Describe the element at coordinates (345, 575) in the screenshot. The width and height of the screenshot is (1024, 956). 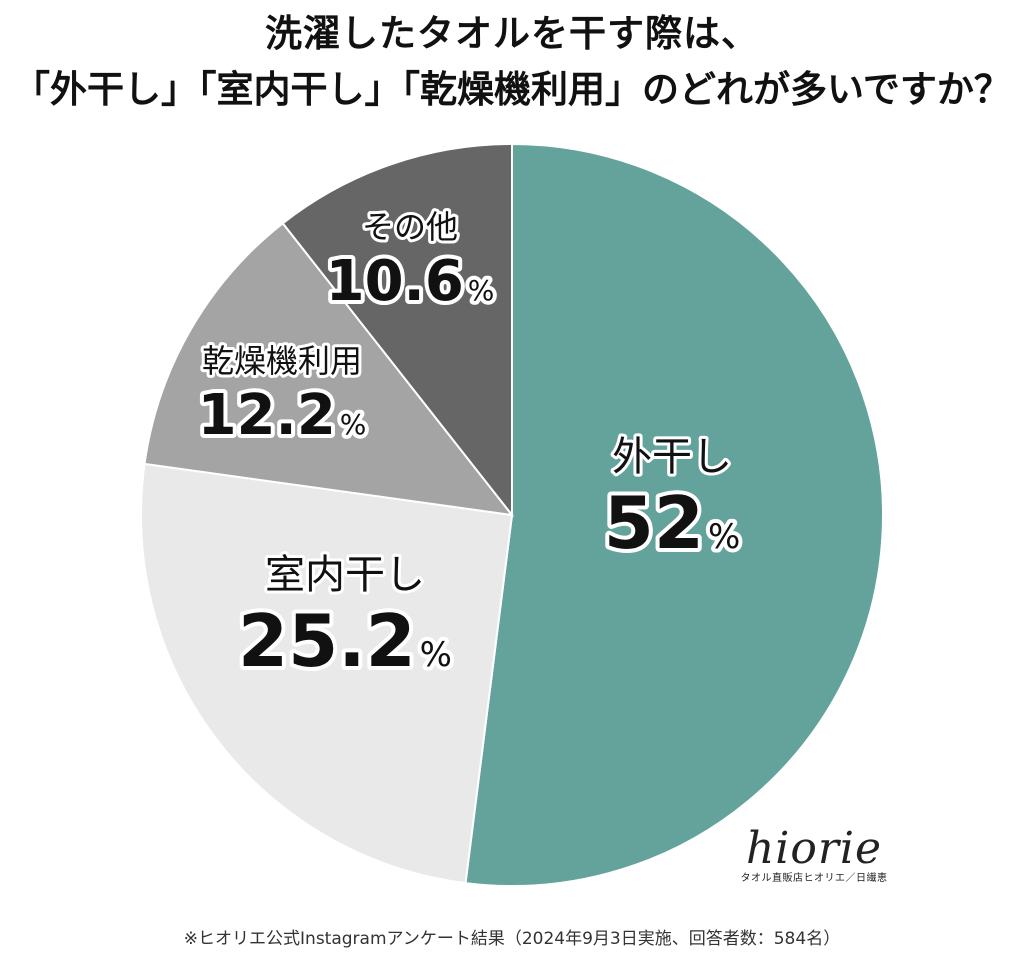
I see `slice-label-1: 室内干し` at that location.